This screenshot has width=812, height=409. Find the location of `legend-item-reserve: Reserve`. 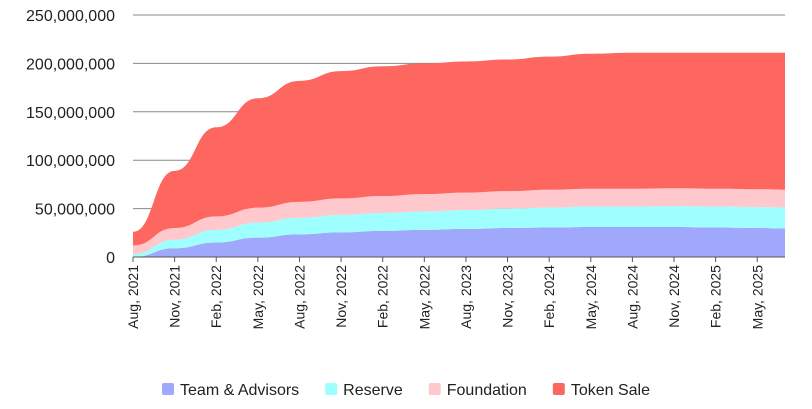

legend-item-reserve: Reserve is located at coordinates (364, 390).